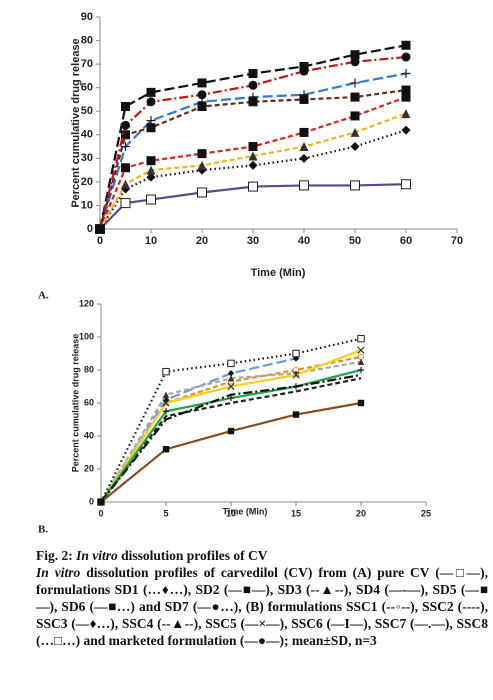 The width and height of the screenshot is (493, 700). What do you see at coordinates (87, 17) in the screenshot?
I see `y-tick-label: 90` at bounding box center [87, 17].